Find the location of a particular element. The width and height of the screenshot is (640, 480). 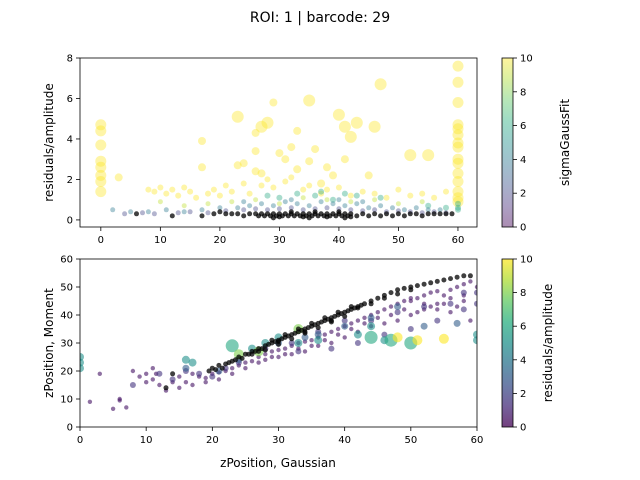

bottom-x-tick-label: 20 is located at coordinates (212, 440).